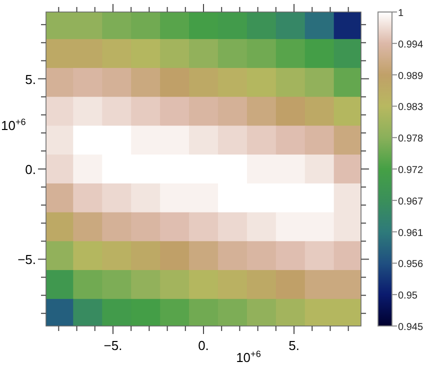 The height and width of the screenshot is (368, 427). I want to click on x-tick-label: 5., so click(294, 345).